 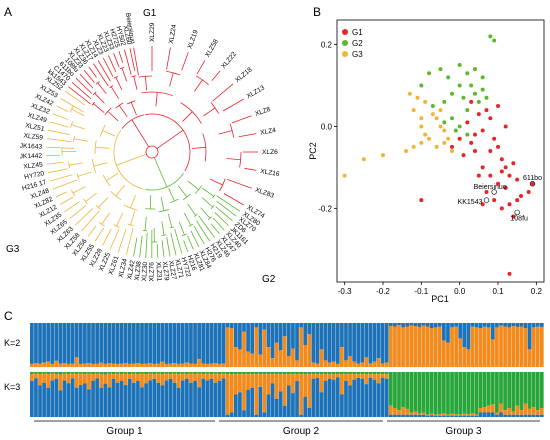 What do you see at coordinates (494, 192) in the screenshot?
I see `annotated-point` at bounding box center [494, 192].